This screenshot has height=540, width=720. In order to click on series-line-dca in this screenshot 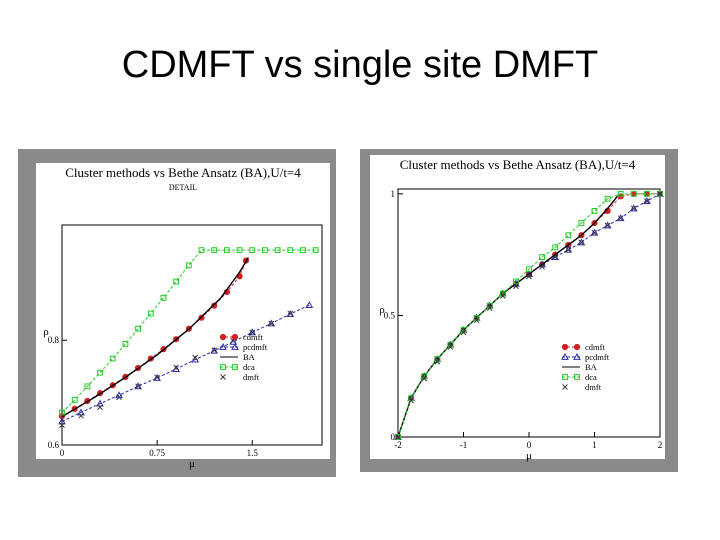, I will do `click(188, 331)`.